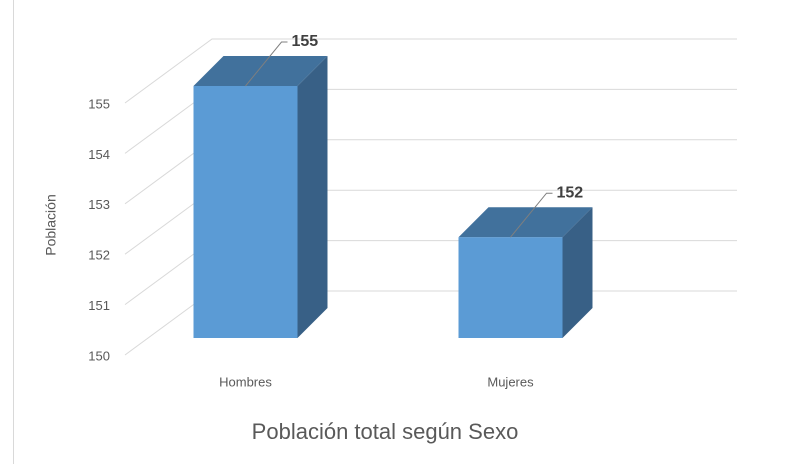 Image resolution: width=788 pixels, height=469 pixels. What do you see at coordinates (99, 255) in the screenshot?
I see `y-tick-label: 152` at bounding box center [99, 255].